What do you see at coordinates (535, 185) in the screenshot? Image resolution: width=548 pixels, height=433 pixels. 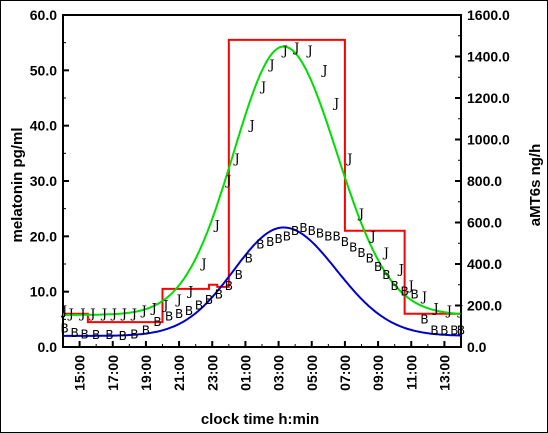 I see `y-axis-right-title: aMT6s ng/h` at bounding box center [535, 185].